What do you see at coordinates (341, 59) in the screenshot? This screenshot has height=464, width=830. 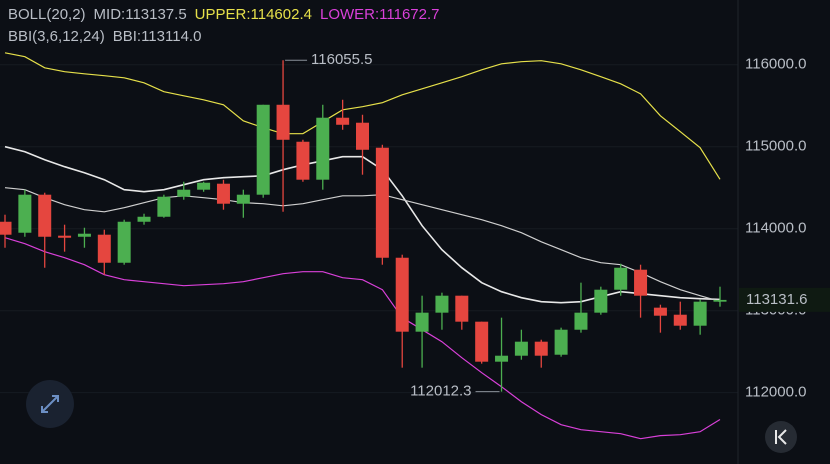 I see `high-label: 116055.5` at bounding box center [341, 59].